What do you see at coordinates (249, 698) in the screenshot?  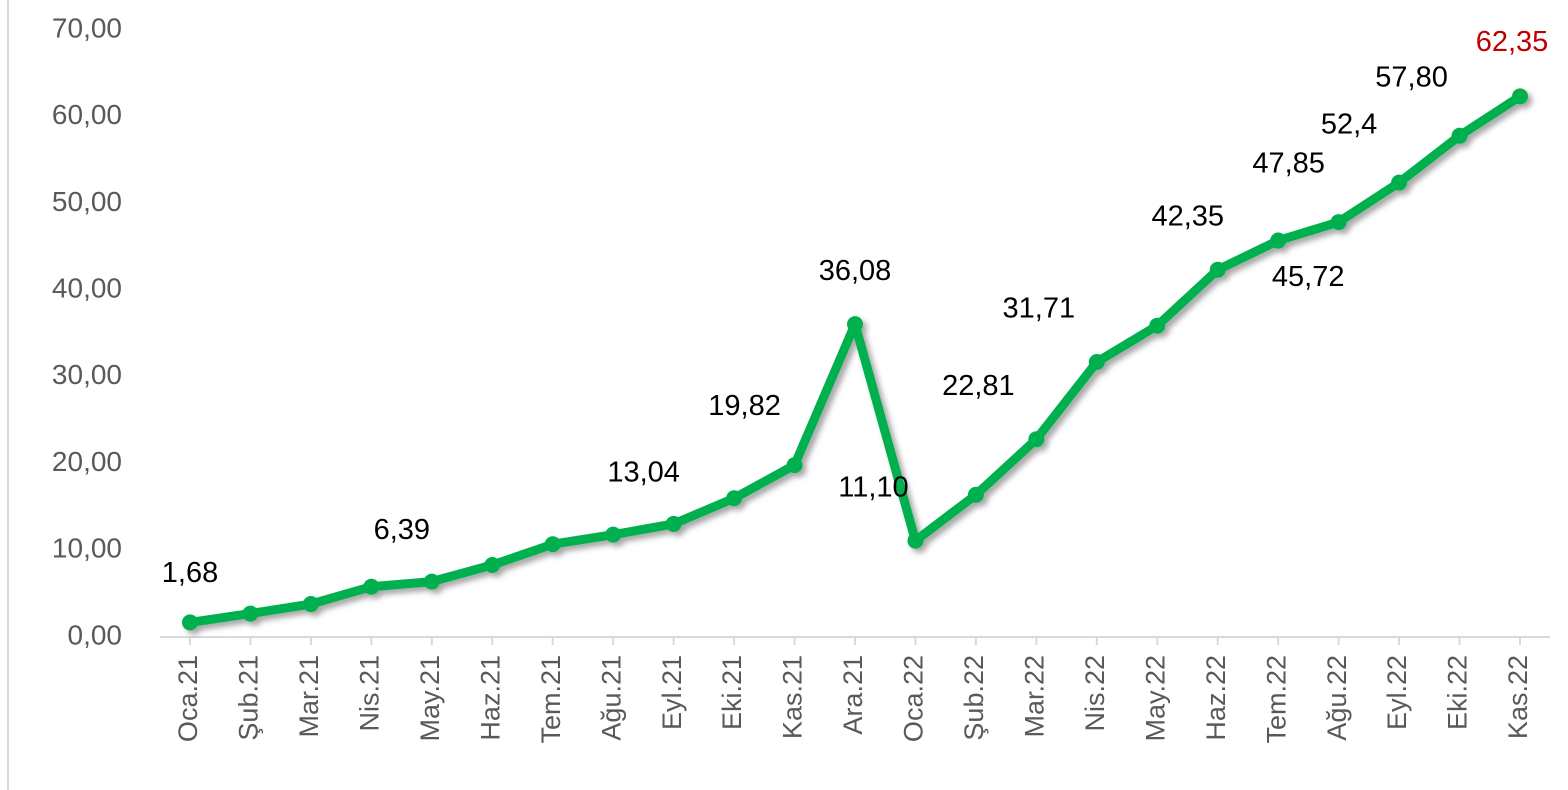 I see `x-tick-label: Şub.21` at bounding box center [249, 698].